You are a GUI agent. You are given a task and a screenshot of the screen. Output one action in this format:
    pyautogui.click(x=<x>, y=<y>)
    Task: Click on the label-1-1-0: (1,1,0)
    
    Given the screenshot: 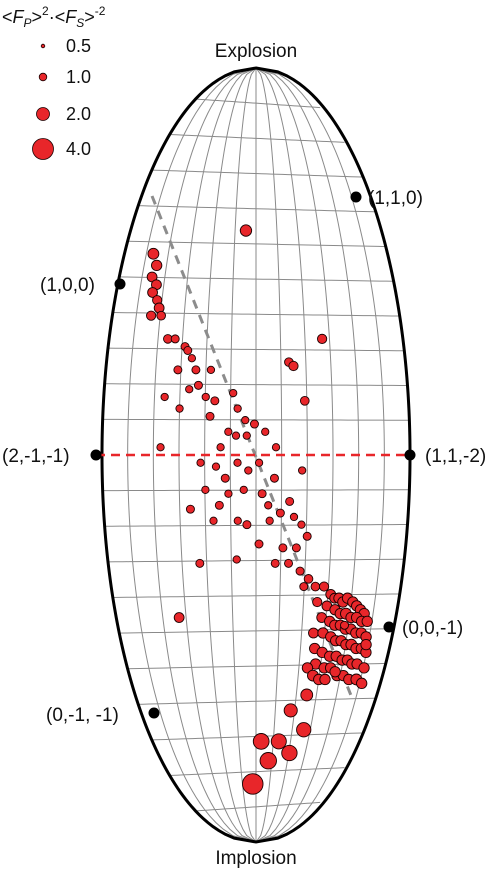 What is the action you would take?
    pyautogui.click(x=395, y=198)
    